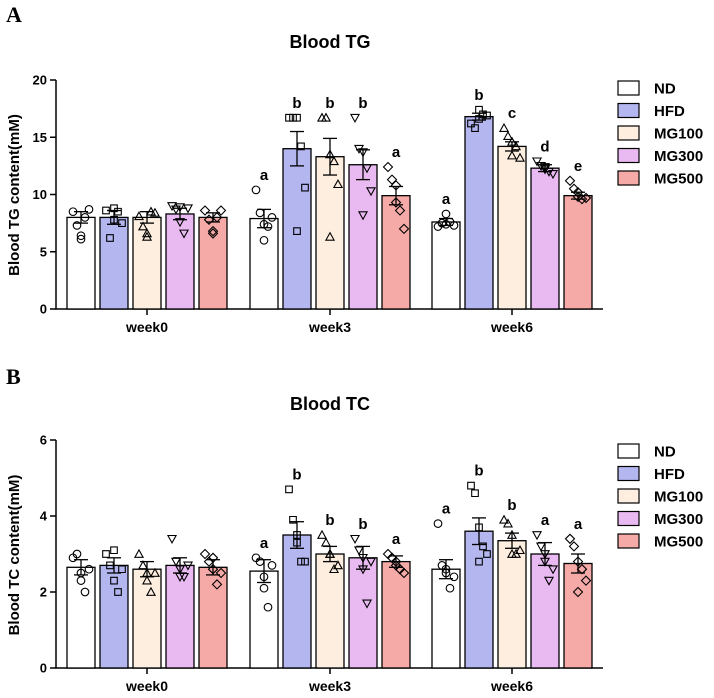 This screenshot has width=714, height=698. What do you see at coordinates (146, 327) in the screenshot?
I see `x-tick-label: week0` at bounding box center [146, 327].